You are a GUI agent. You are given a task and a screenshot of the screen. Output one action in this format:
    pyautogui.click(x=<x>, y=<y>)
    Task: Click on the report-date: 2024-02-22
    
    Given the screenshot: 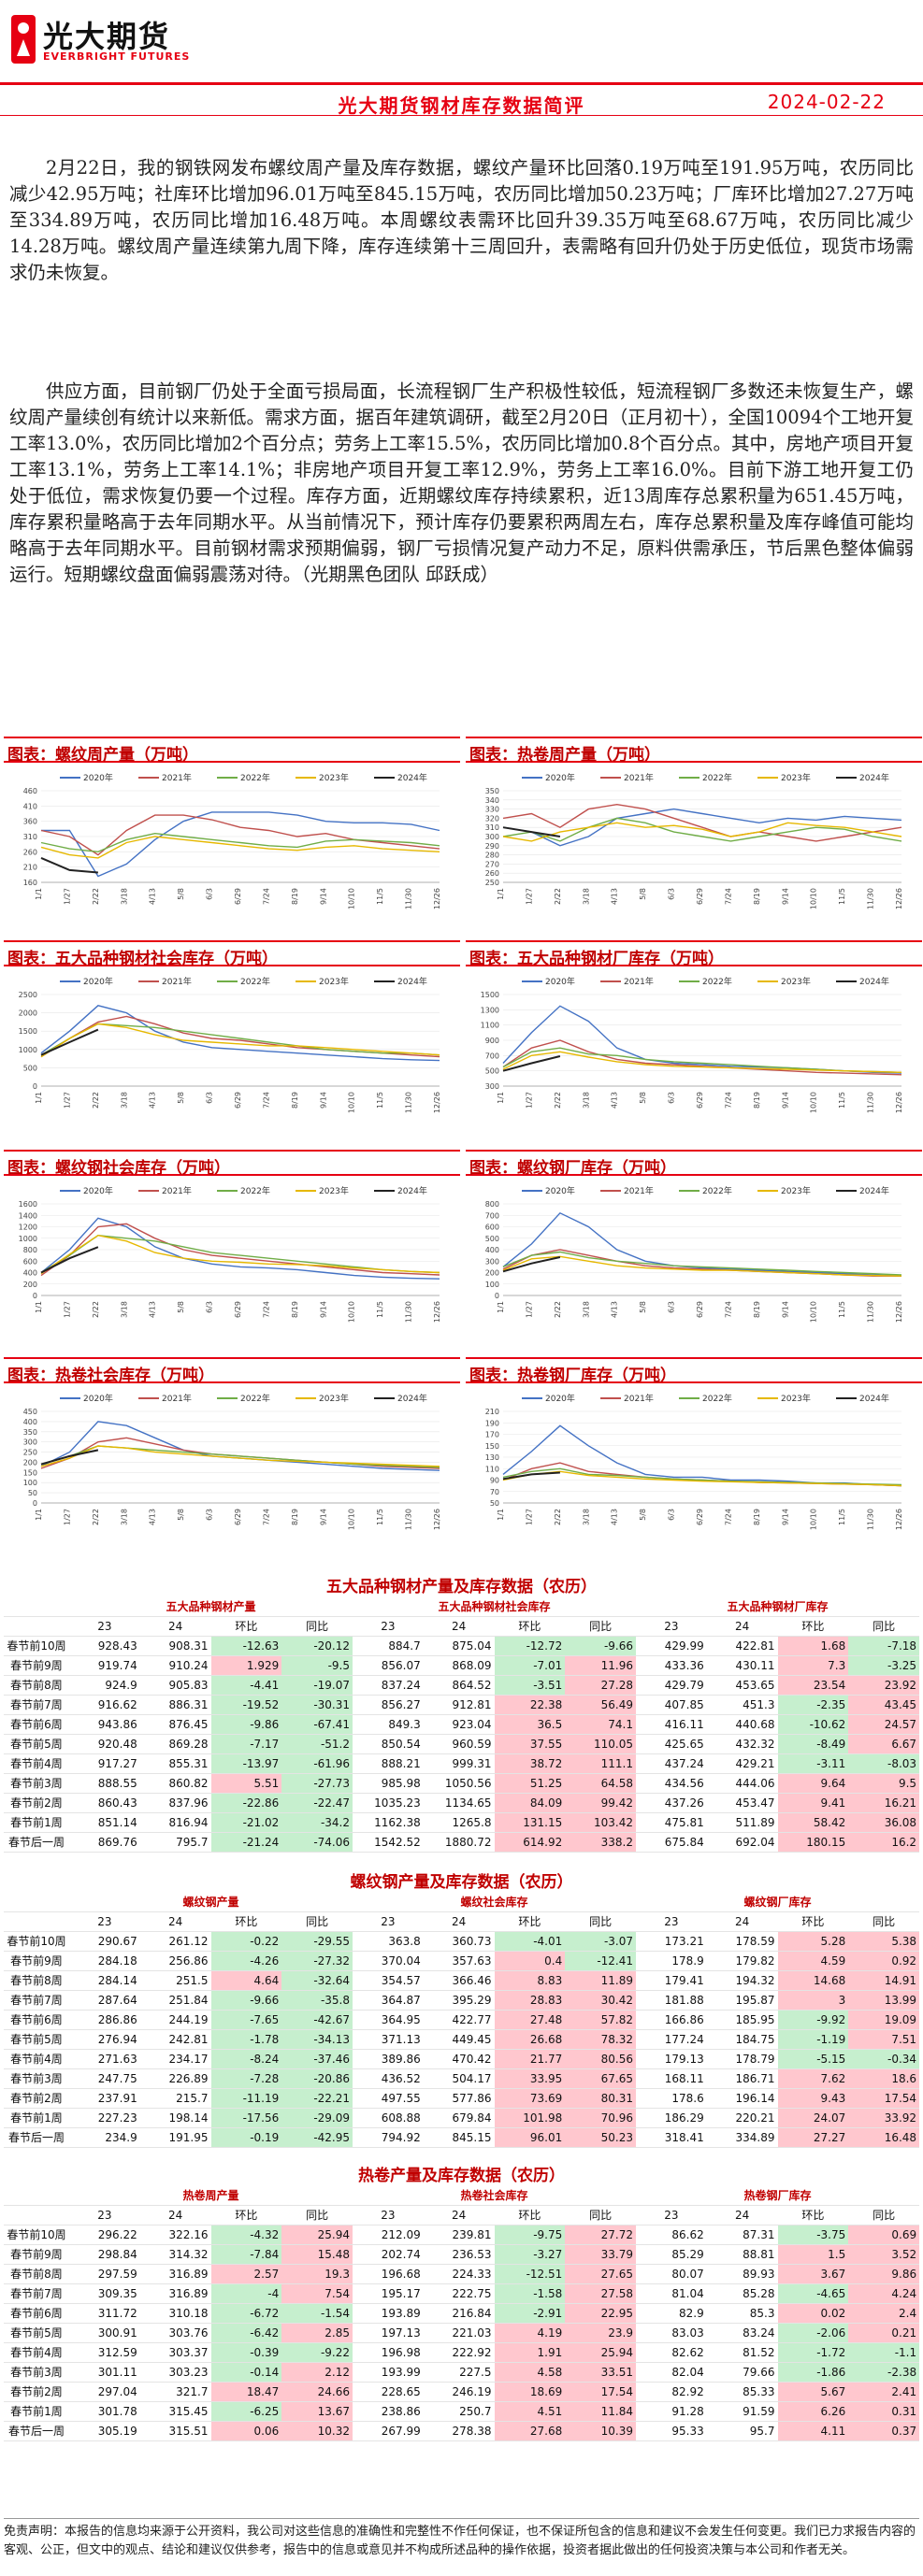 What is the action you would take?
    pyautogui.click(x=826, y=102)
    